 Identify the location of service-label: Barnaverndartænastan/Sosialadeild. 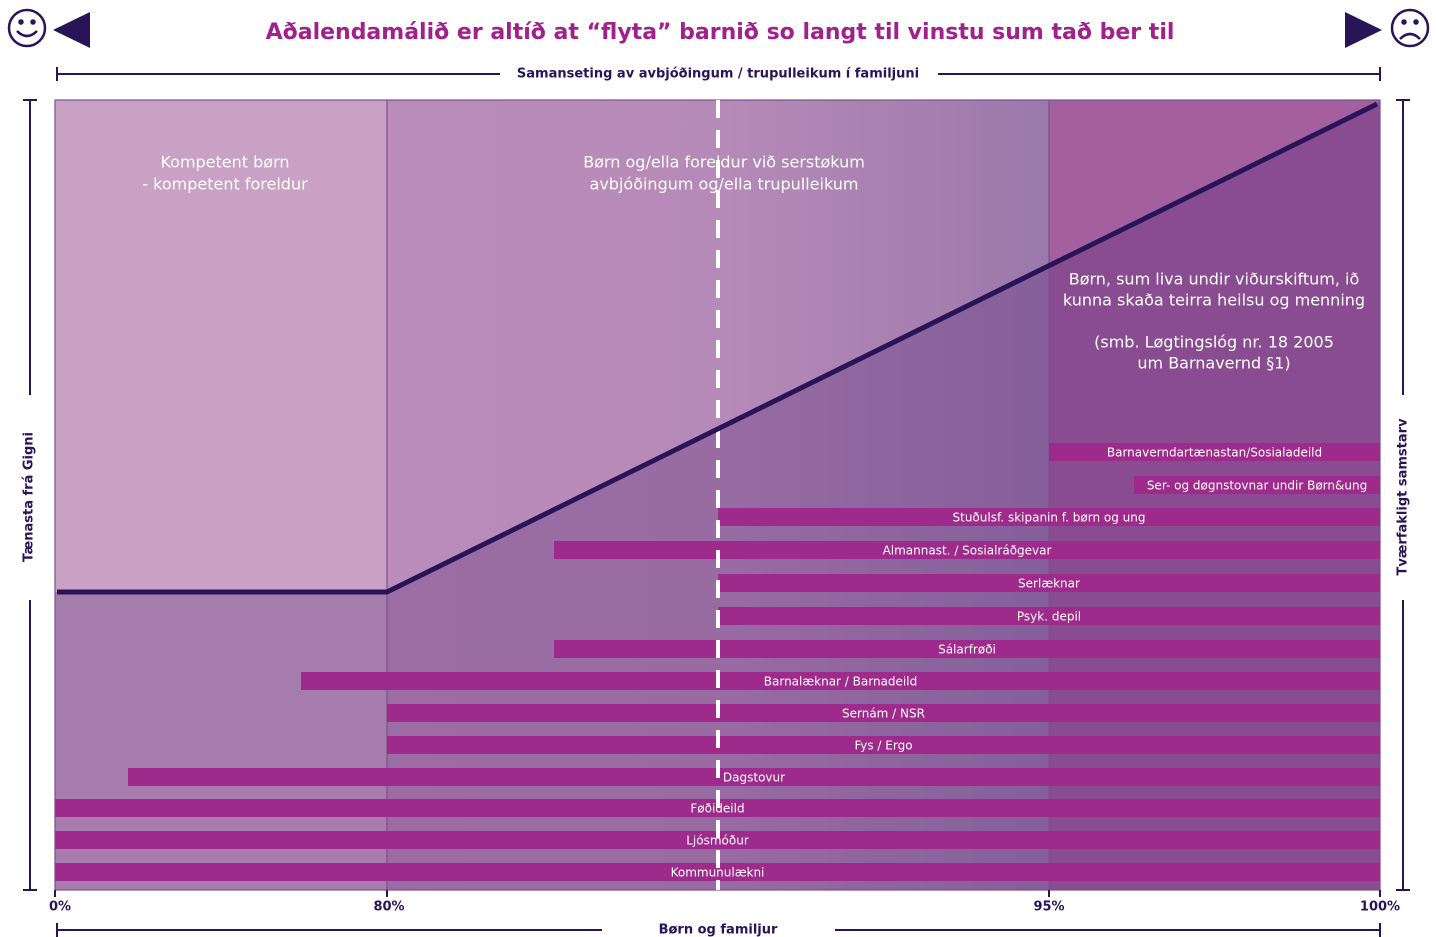
(1214, 453).